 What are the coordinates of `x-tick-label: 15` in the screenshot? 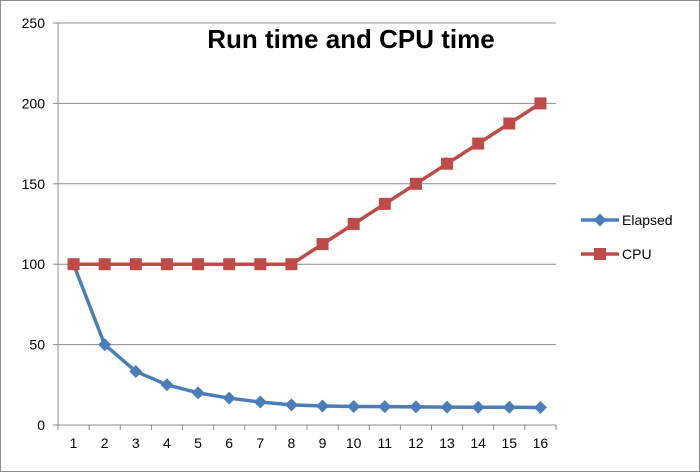 It's located at (510, 443).